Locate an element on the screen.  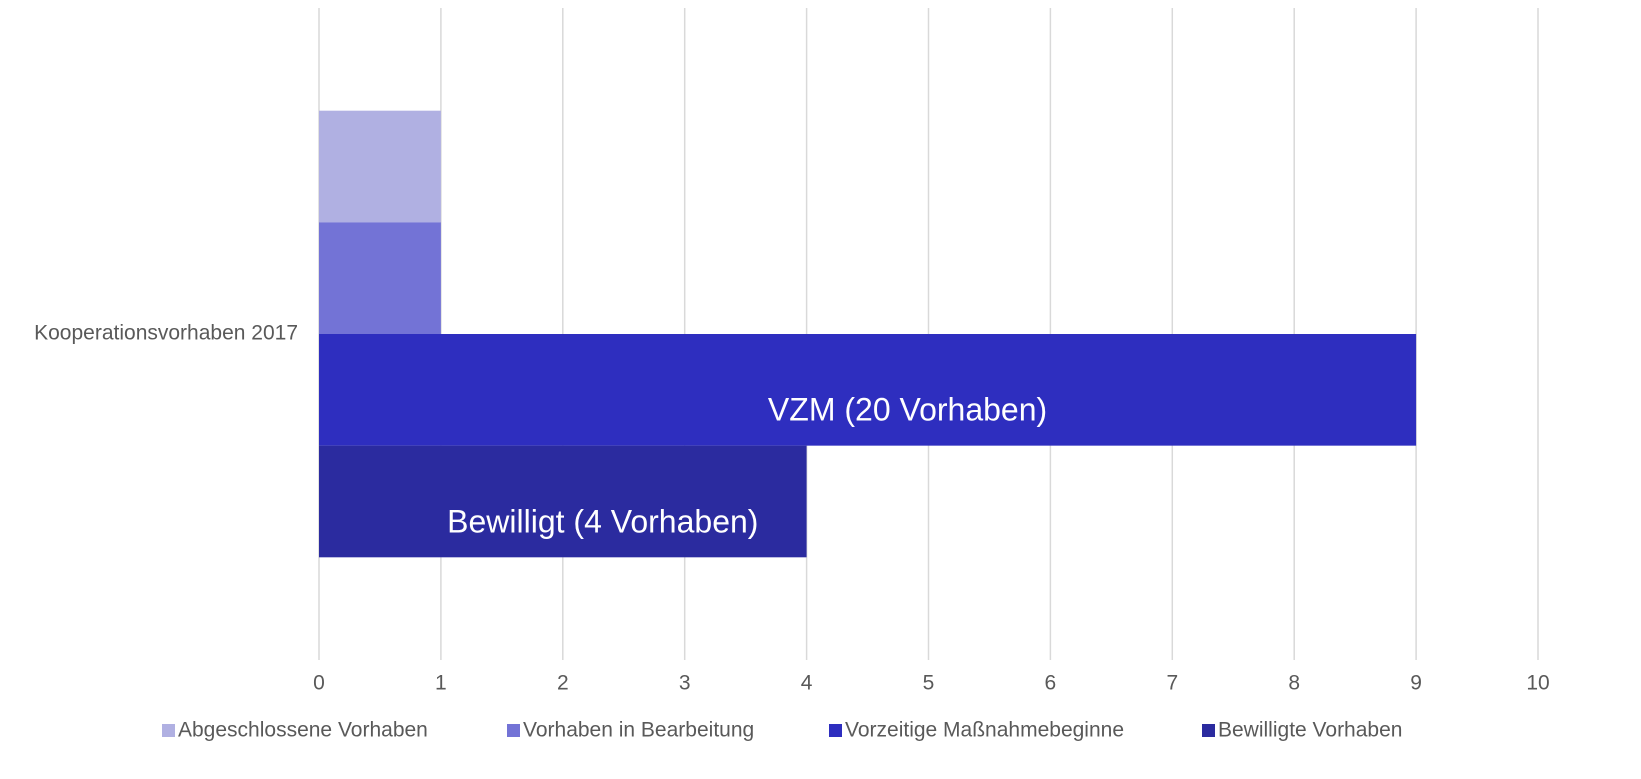
x-tick-label: 2 is located at coordinates (563, 683).